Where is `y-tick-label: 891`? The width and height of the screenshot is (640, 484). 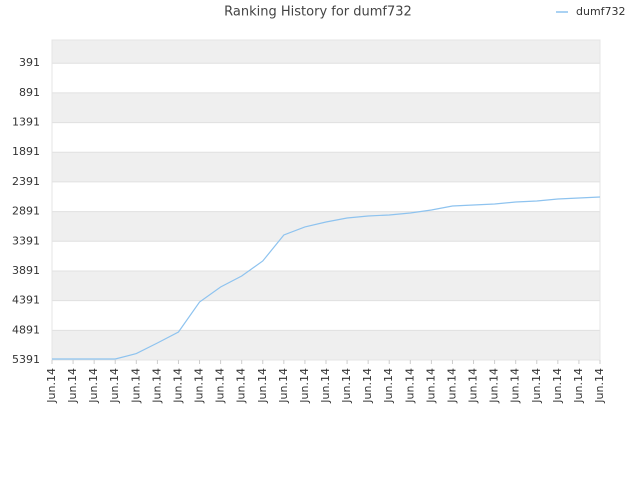 y-tick-label: 891 is located at coordinates (29, 92).